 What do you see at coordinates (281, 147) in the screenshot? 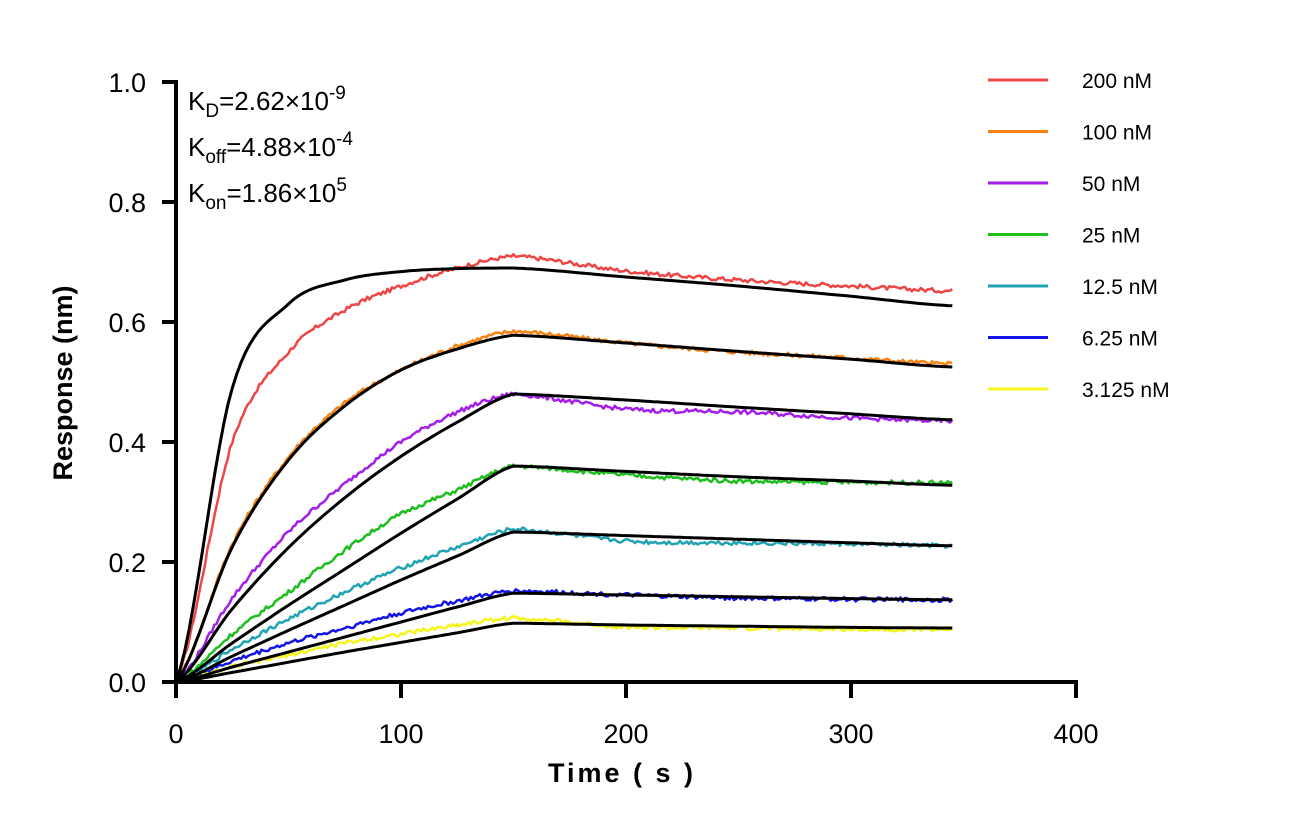
I see `constant-text: =4.88×10` at bounding box center [281, 147].